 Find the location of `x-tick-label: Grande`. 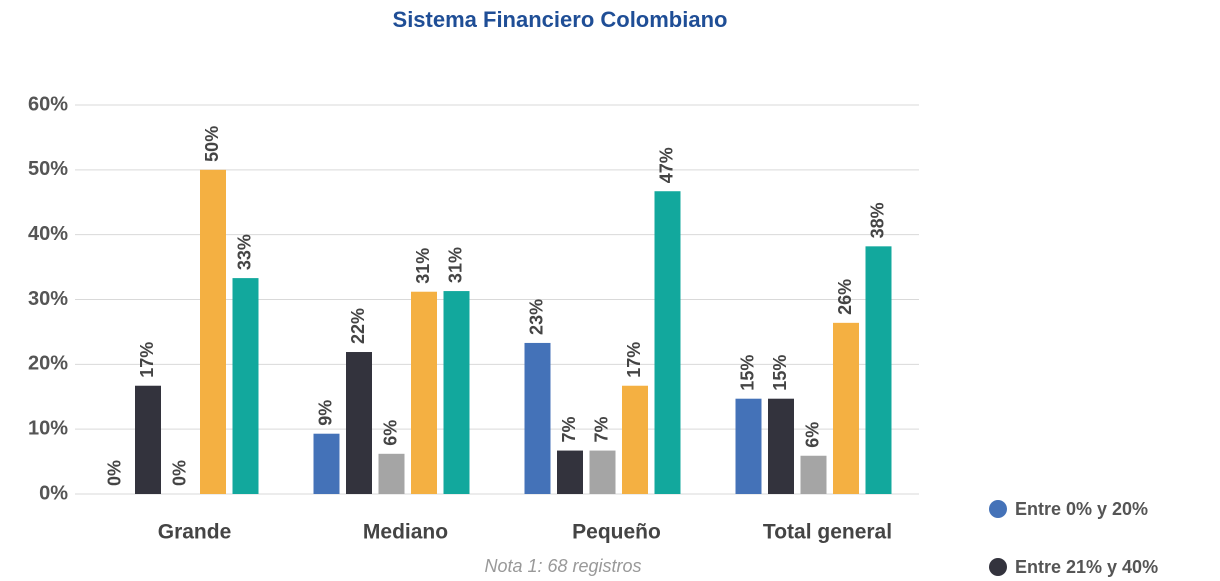

x-tick-label: Grande is located at coordinates (195, 532).